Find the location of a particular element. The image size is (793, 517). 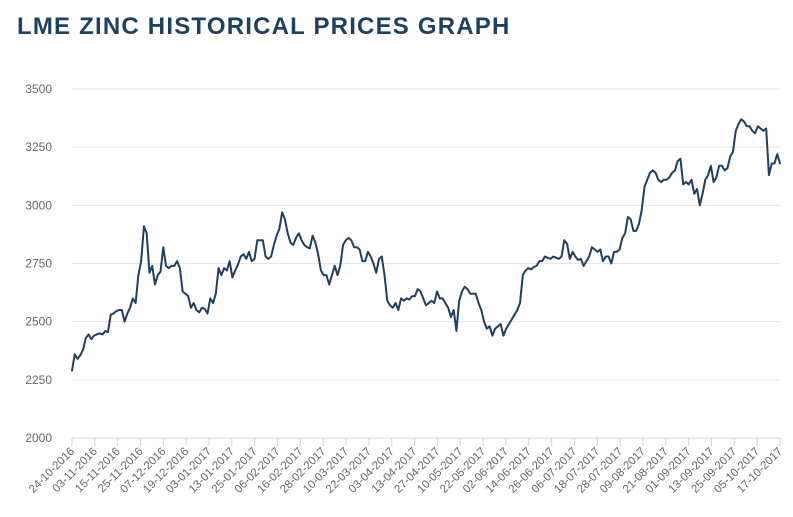

y-tick-label: 3250 is located at coordinates (38, 147).